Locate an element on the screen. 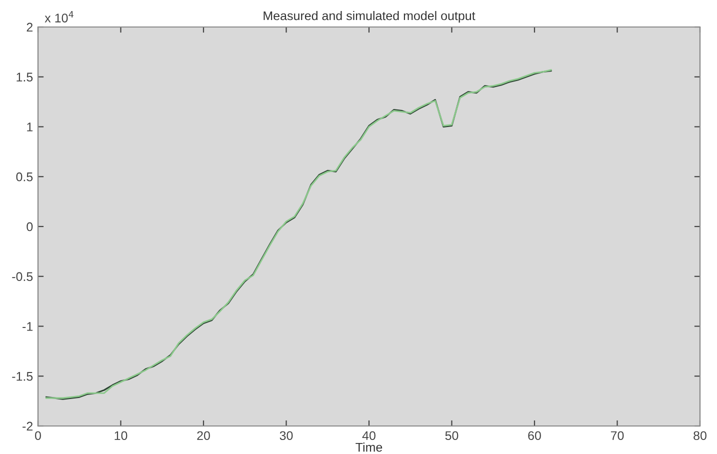 Image resolution: width=717 pixels, height=454 pixels. x-axis-title: Time is located at coordinates (369, 447).